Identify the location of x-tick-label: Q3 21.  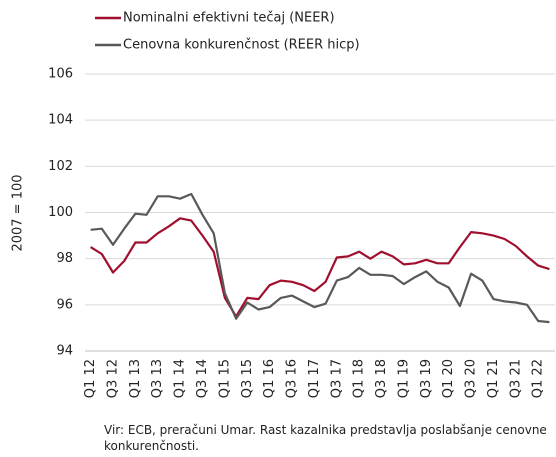
(515, 378).